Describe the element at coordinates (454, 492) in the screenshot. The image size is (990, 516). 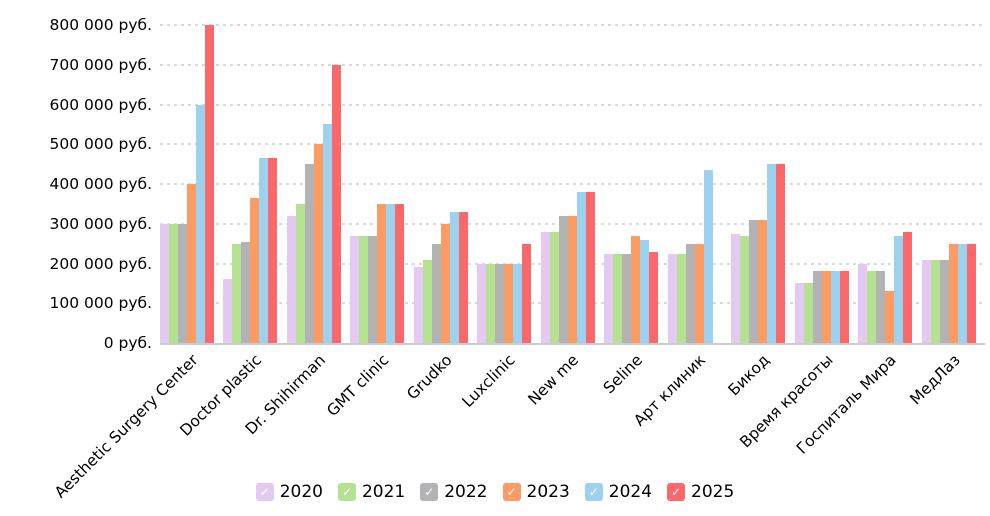
I see `legend-item-2022: ✓ 2022` at that location.